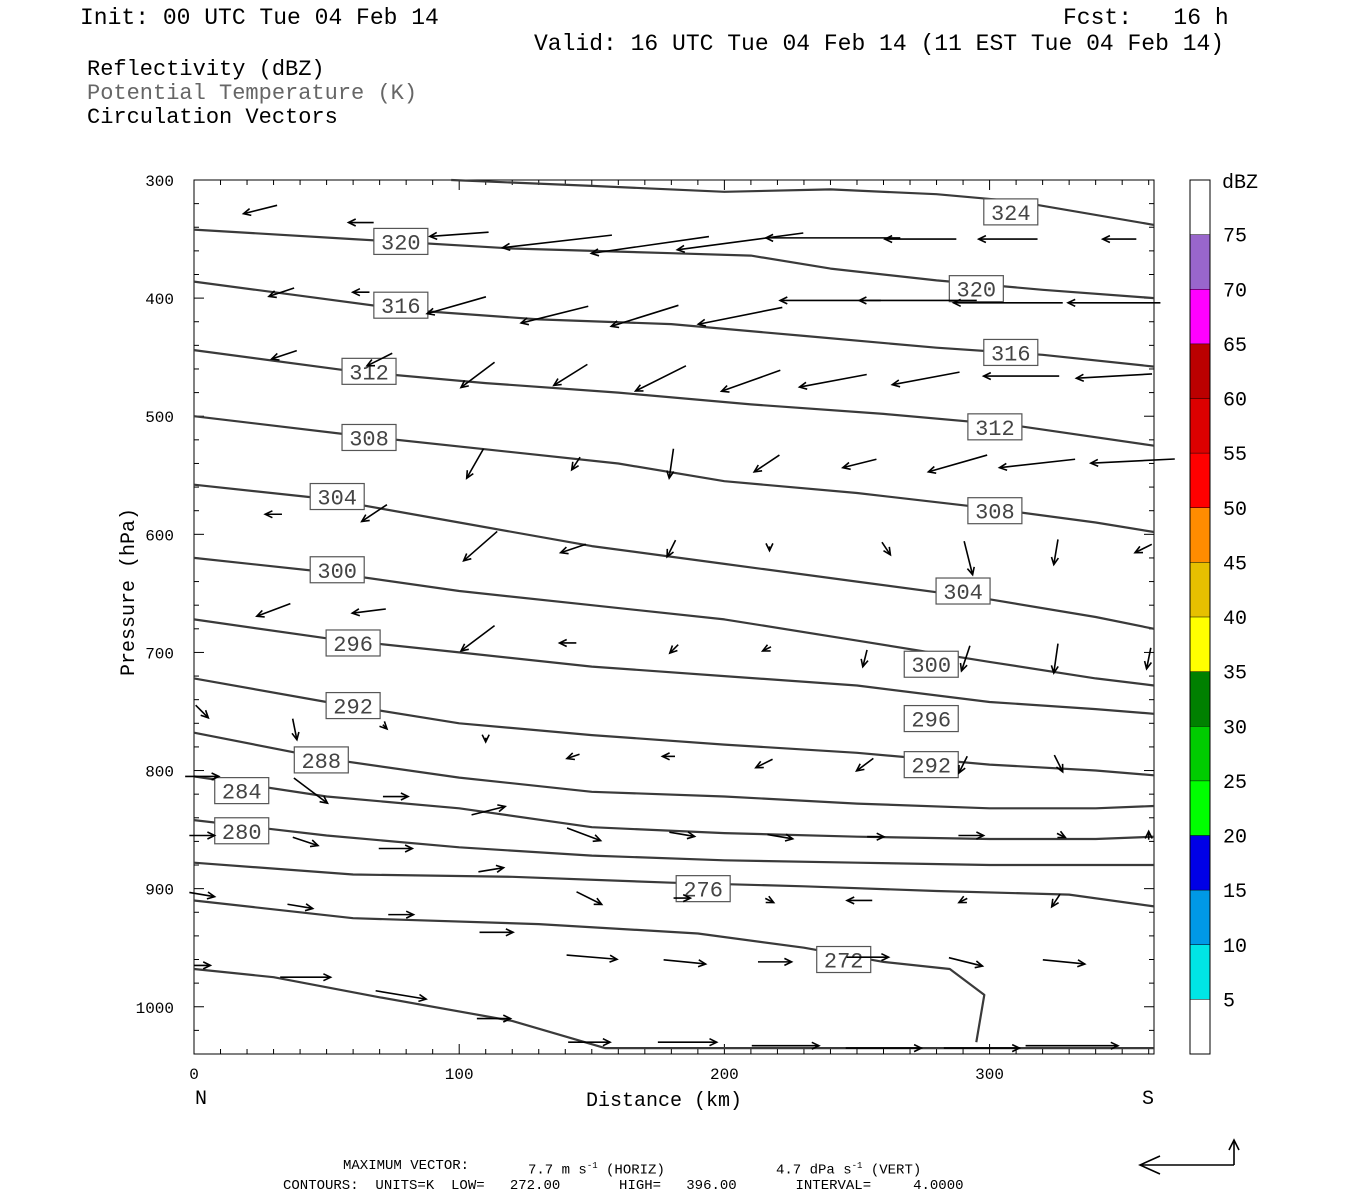  I want to click on colorbar-tick-label: 75, so click(1235, 237).